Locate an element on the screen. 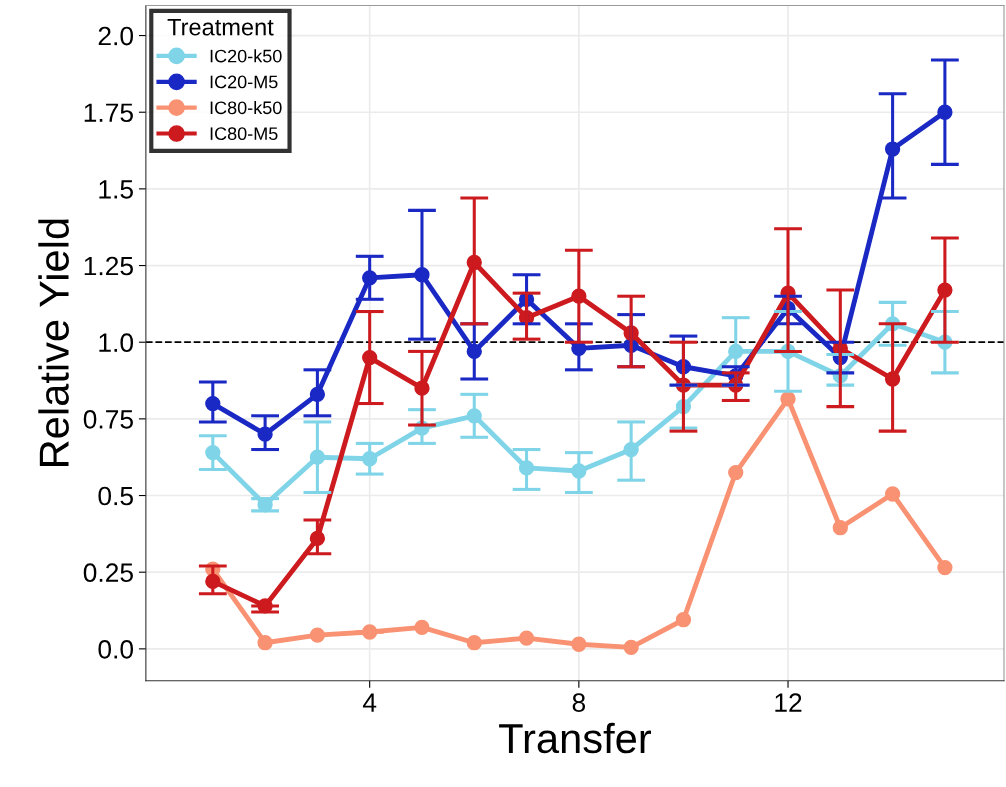 The width and height of the screenshot is (1006, 787). legend-label: IC80-M5 is located at coordinates (244, 134).